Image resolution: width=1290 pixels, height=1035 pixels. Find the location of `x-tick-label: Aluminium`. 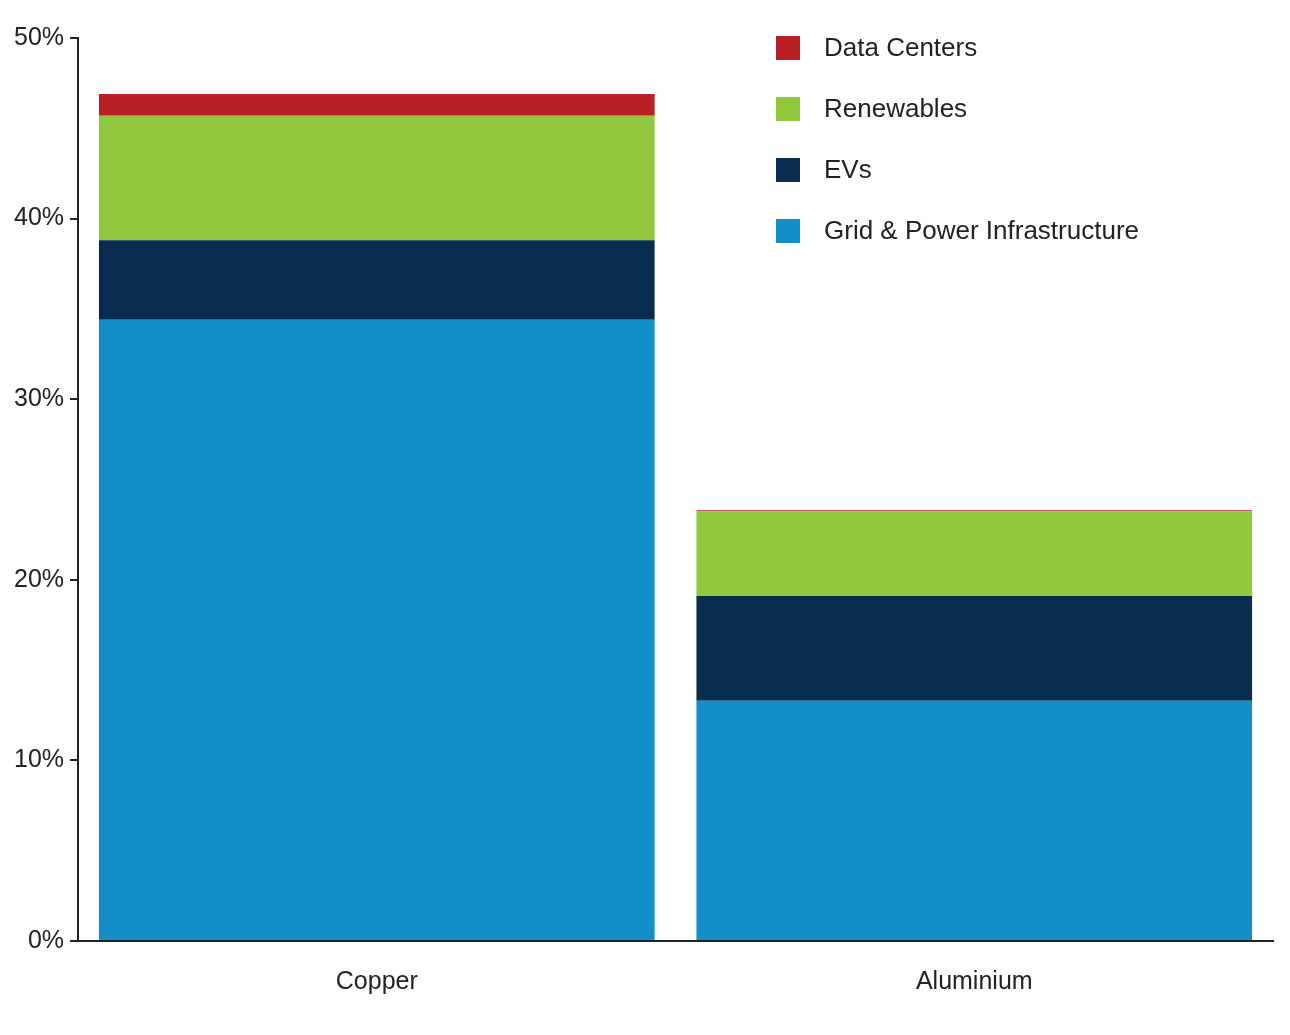

x-tick-label: Aluminium is located at coordinates (974, 979).